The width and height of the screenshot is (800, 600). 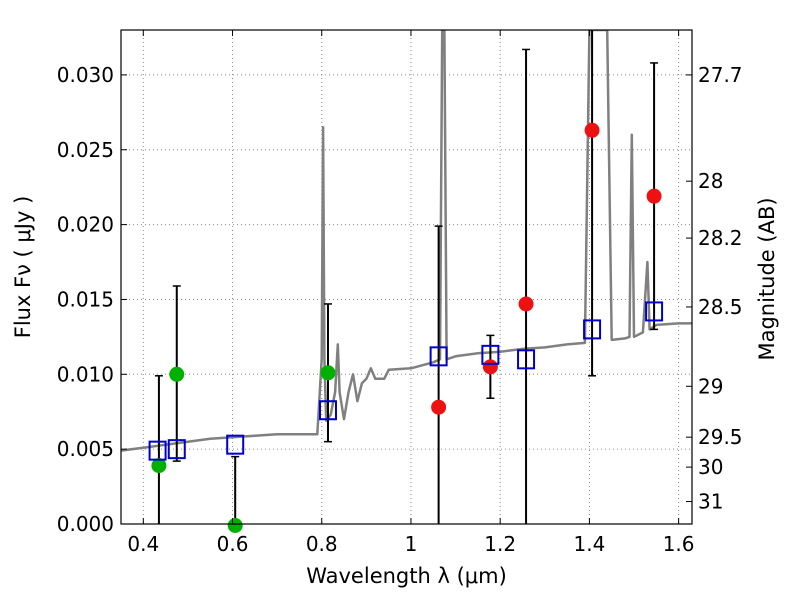 What do you see at coordinates (720, 437) in the screenshot?
I see `mag-tick-label: 29.5` at bounding box center [720, 437].